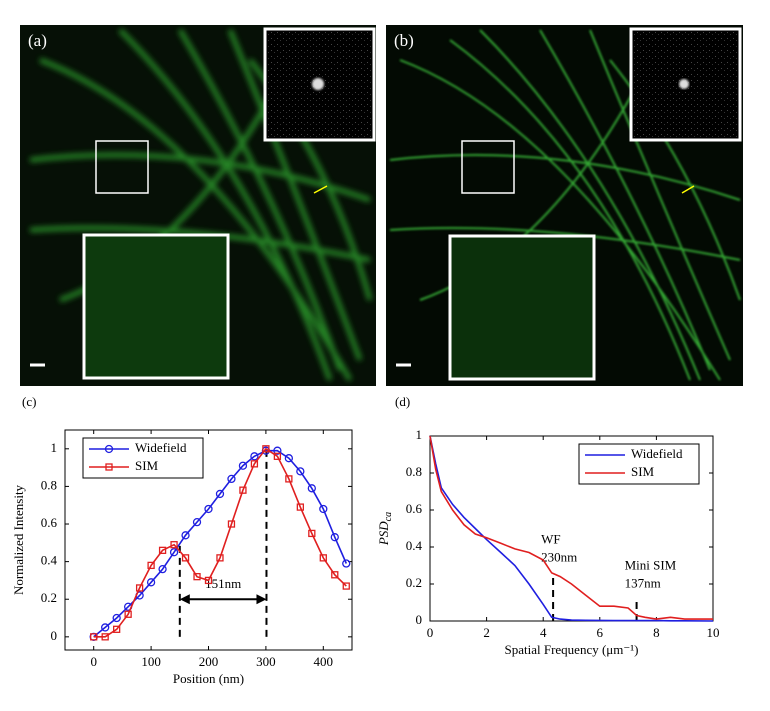 The image size is (770, 711). I want to click on x-tick-label: 400, so click(324, 661).